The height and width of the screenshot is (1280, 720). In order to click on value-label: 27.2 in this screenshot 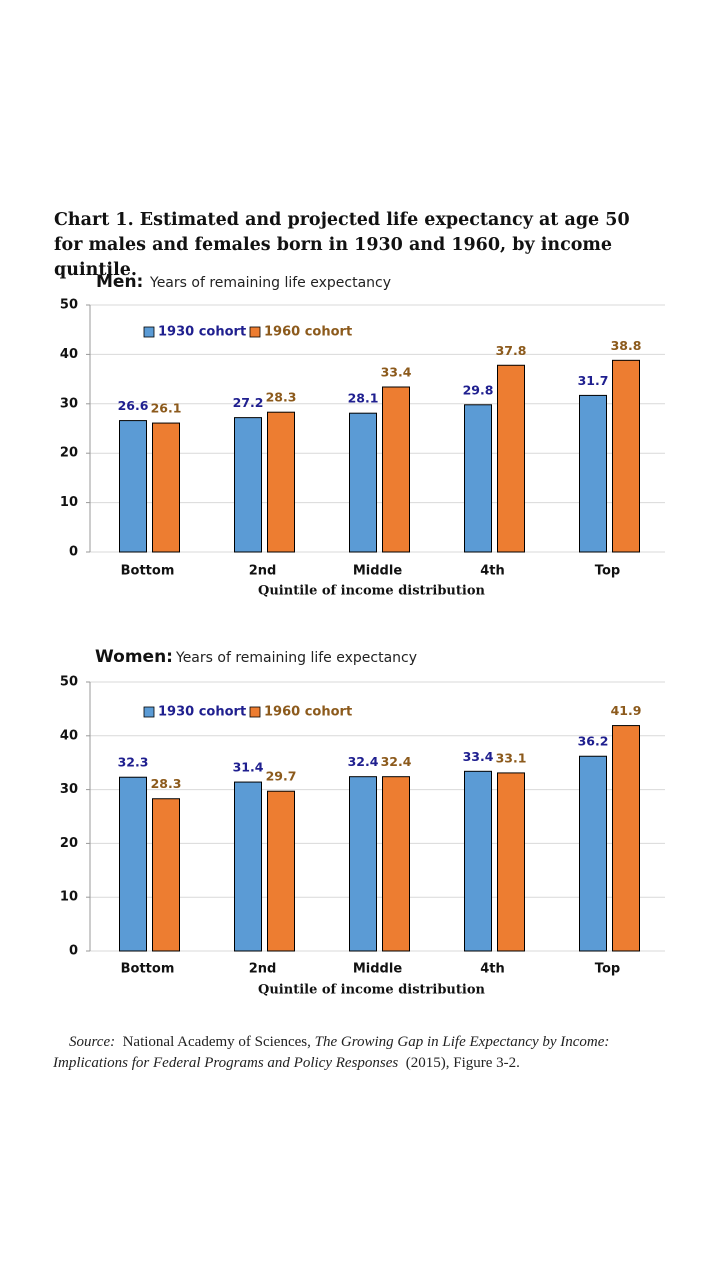, I will do `click(248, 402)`.